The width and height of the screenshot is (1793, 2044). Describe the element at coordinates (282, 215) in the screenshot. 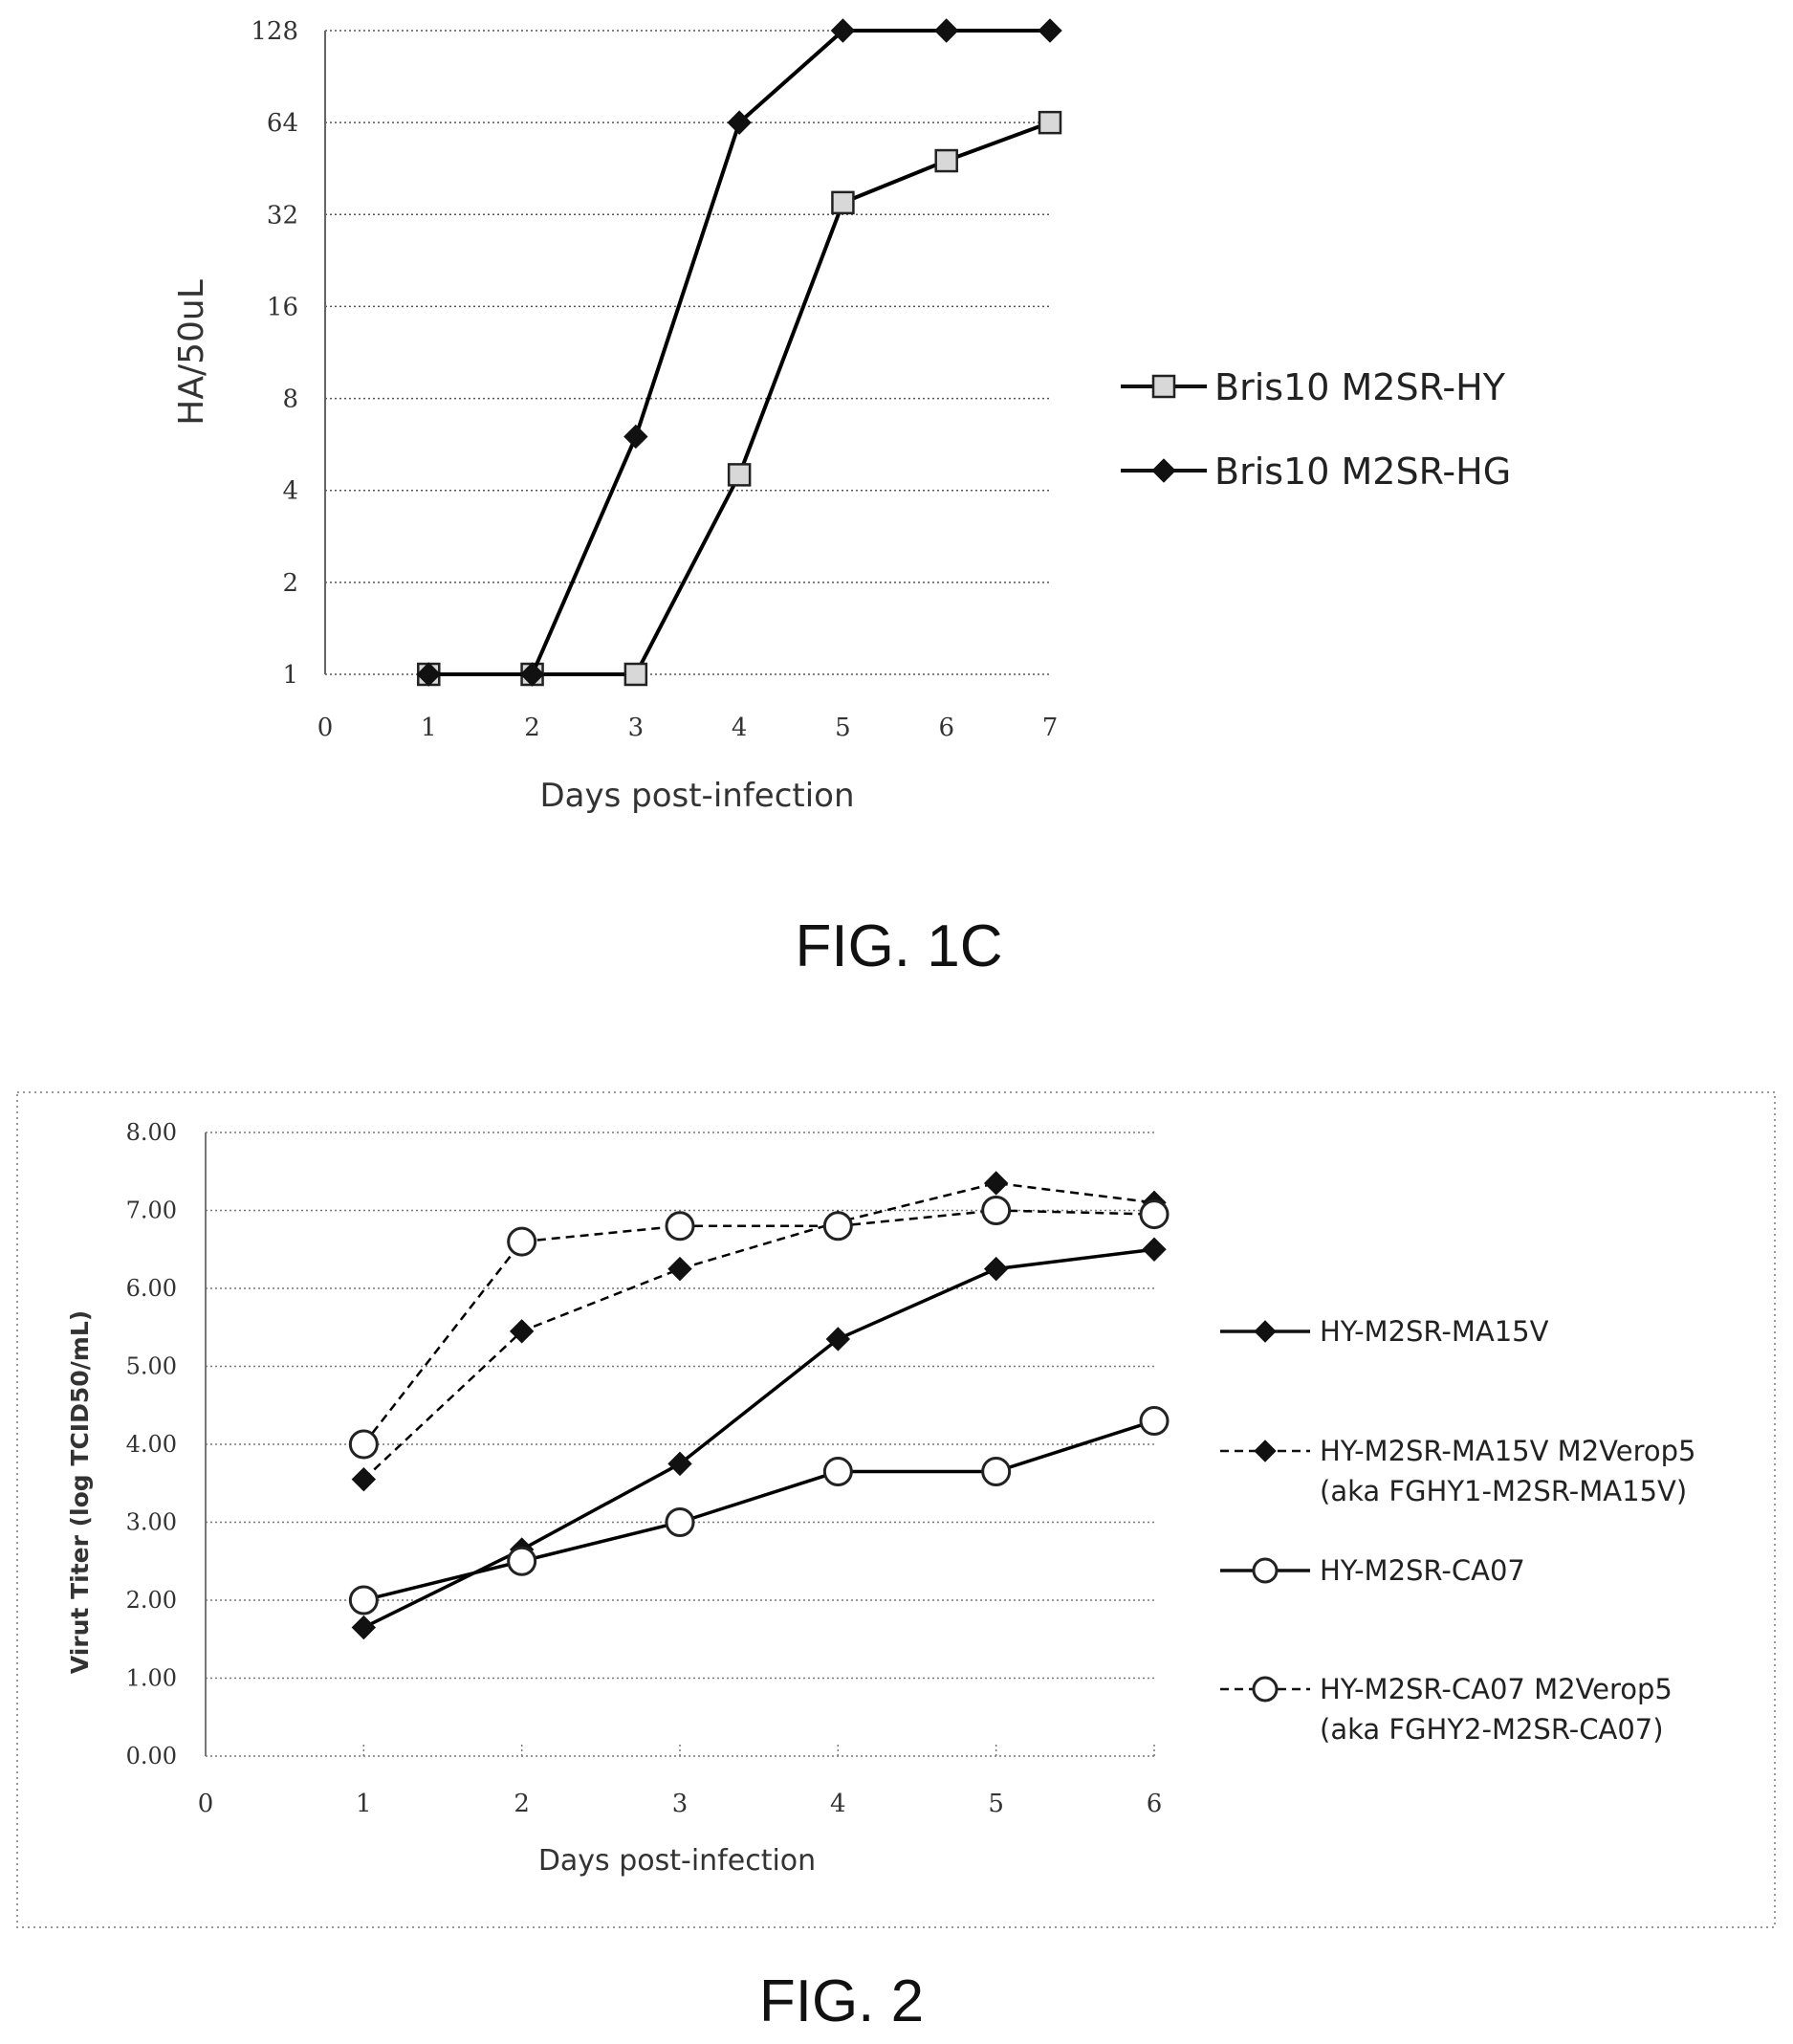

I see `y-tick-label: 32` at that location.